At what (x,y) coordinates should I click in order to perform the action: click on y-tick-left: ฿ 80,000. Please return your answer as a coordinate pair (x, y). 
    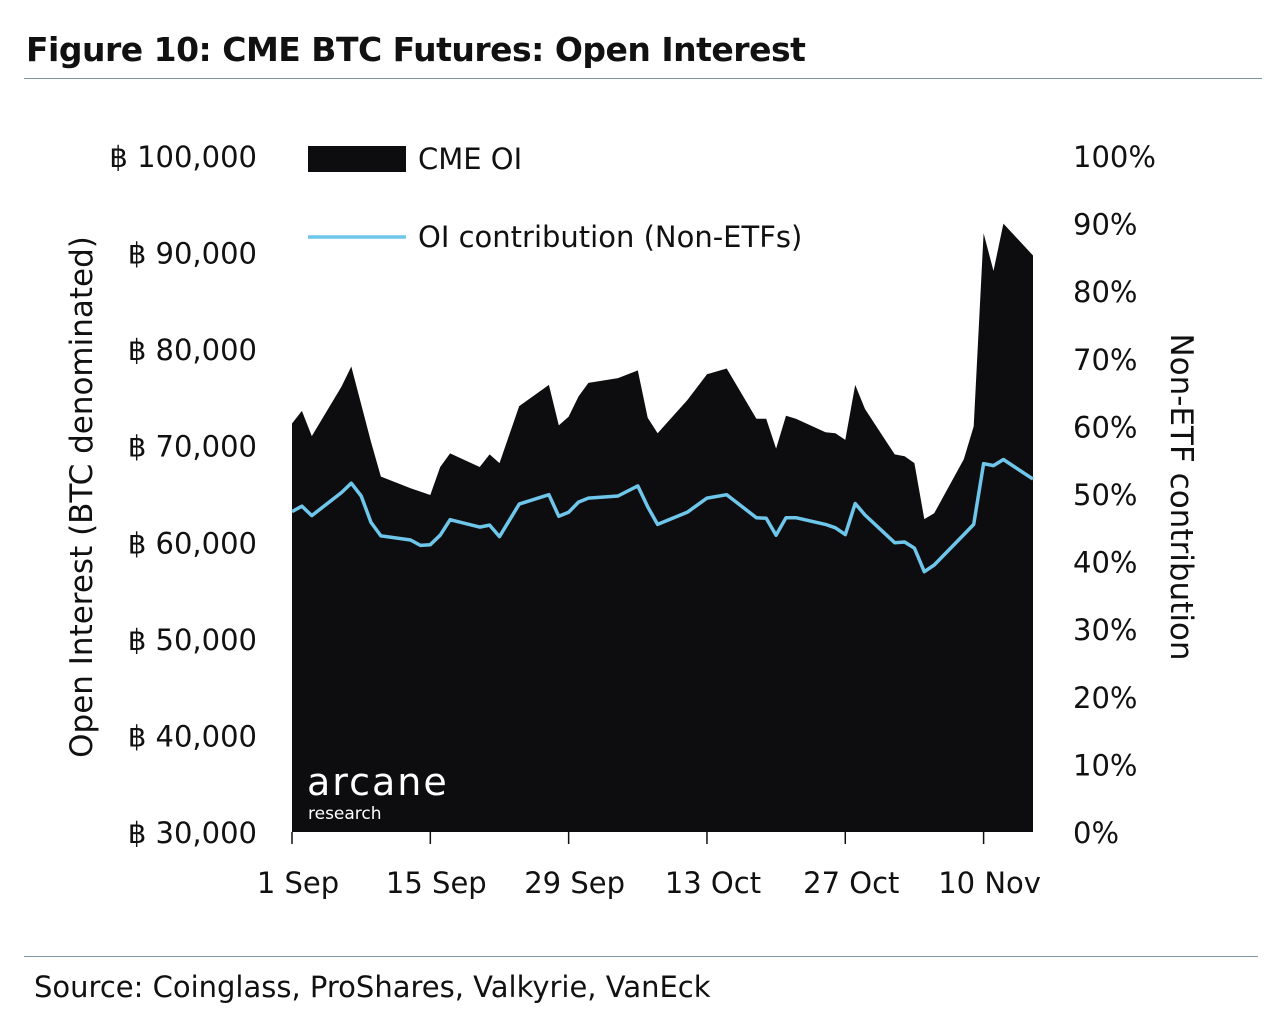
    Looking at the image, I should click on (192, 350).